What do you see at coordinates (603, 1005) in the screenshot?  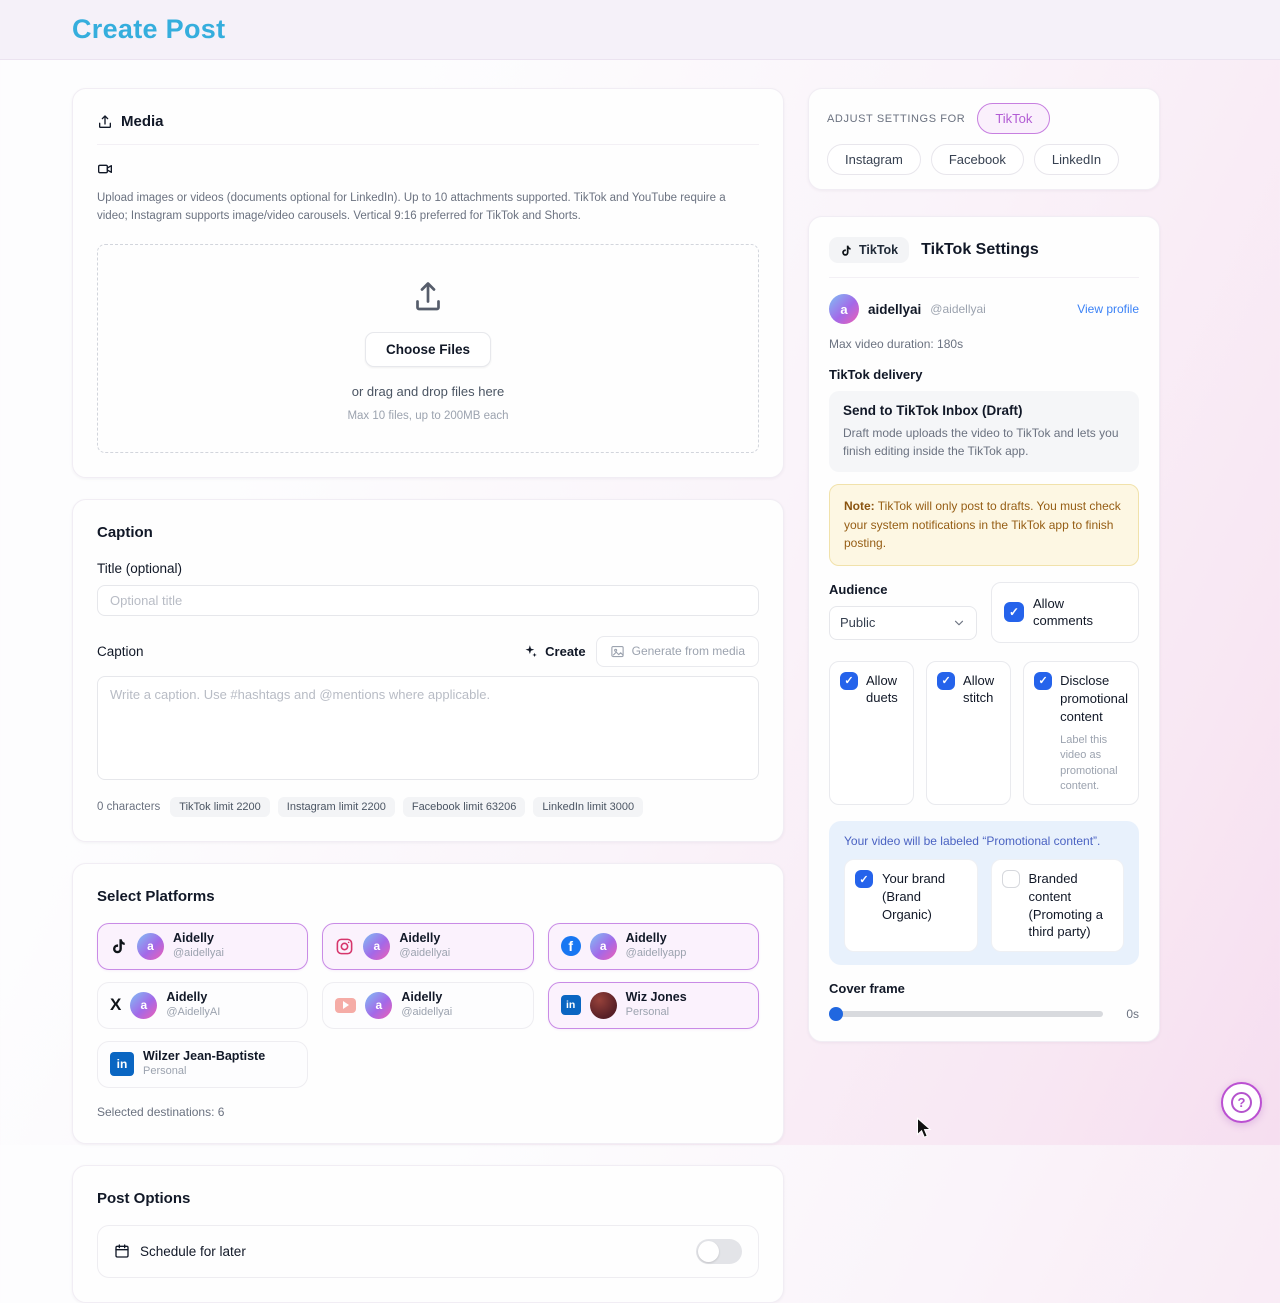 I see `avatar` at bounding box center [603, 1005].